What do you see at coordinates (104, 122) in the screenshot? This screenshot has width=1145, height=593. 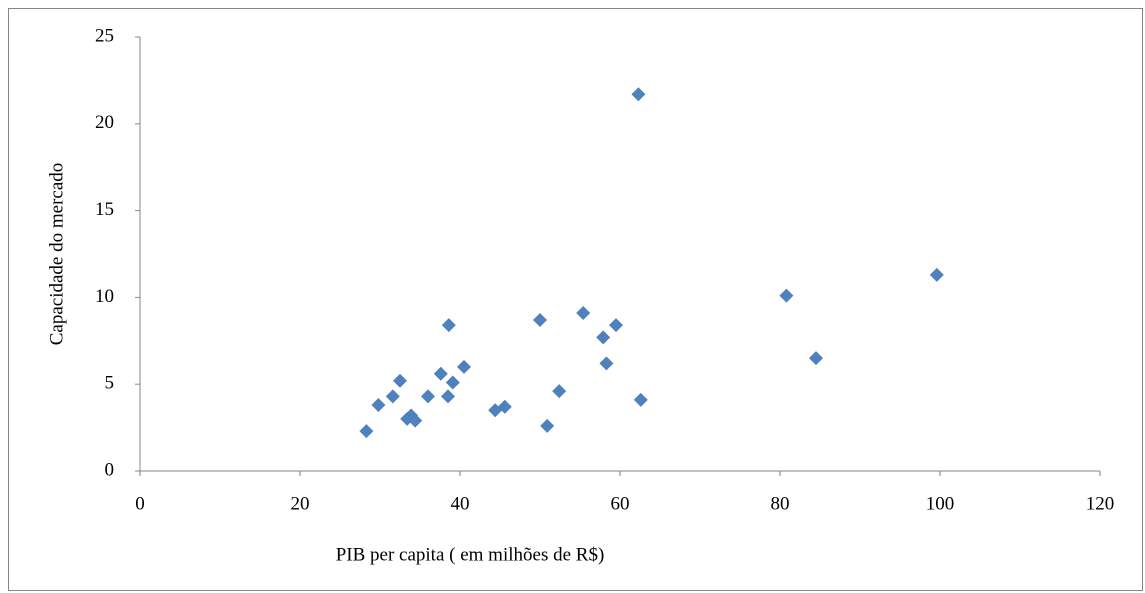 I see `y-tick-label: 20` at bounding box center [104, 122].